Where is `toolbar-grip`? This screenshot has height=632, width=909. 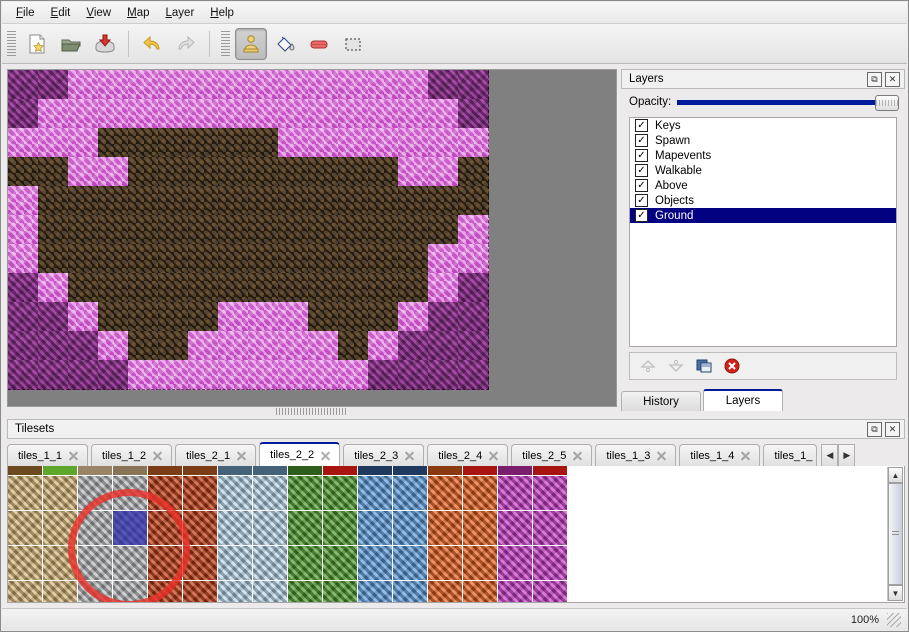
toolbar-grip is located at coordinates (11, 43).